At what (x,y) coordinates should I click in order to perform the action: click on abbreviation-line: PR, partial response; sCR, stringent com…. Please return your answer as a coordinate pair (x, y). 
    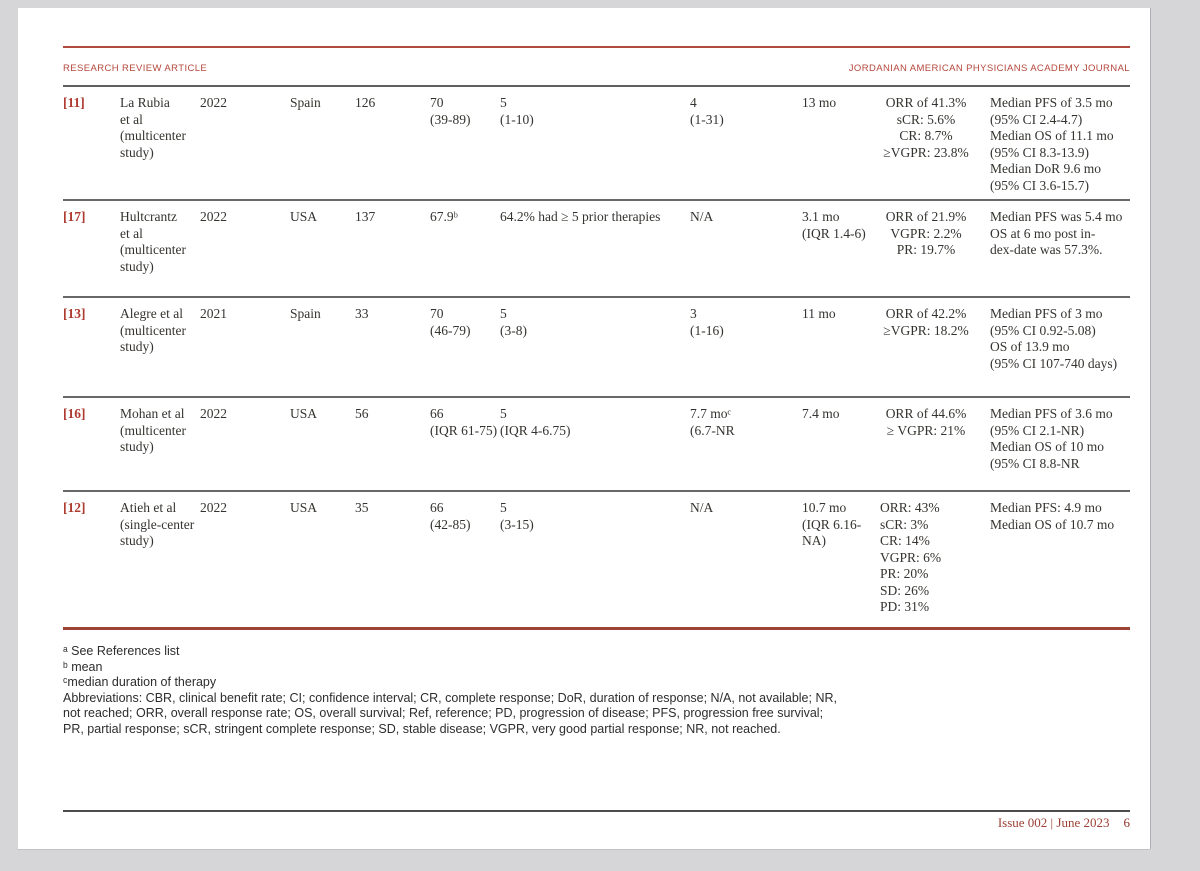
    Looking at the image, I should click on (422, 728).